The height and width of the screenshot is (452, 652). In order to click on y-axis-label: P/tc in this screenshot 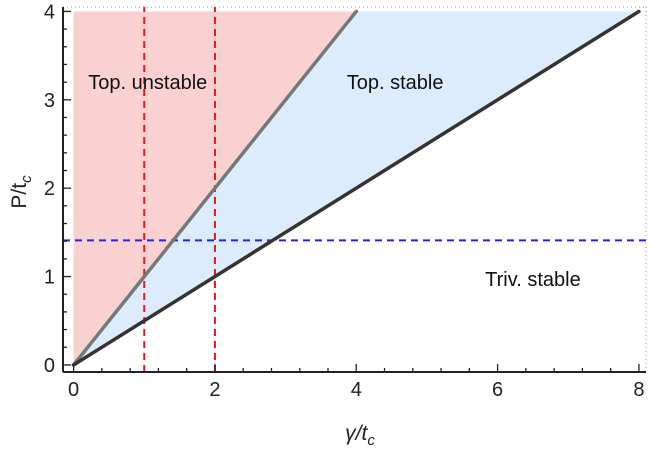, I will do `click(21, 192)`.